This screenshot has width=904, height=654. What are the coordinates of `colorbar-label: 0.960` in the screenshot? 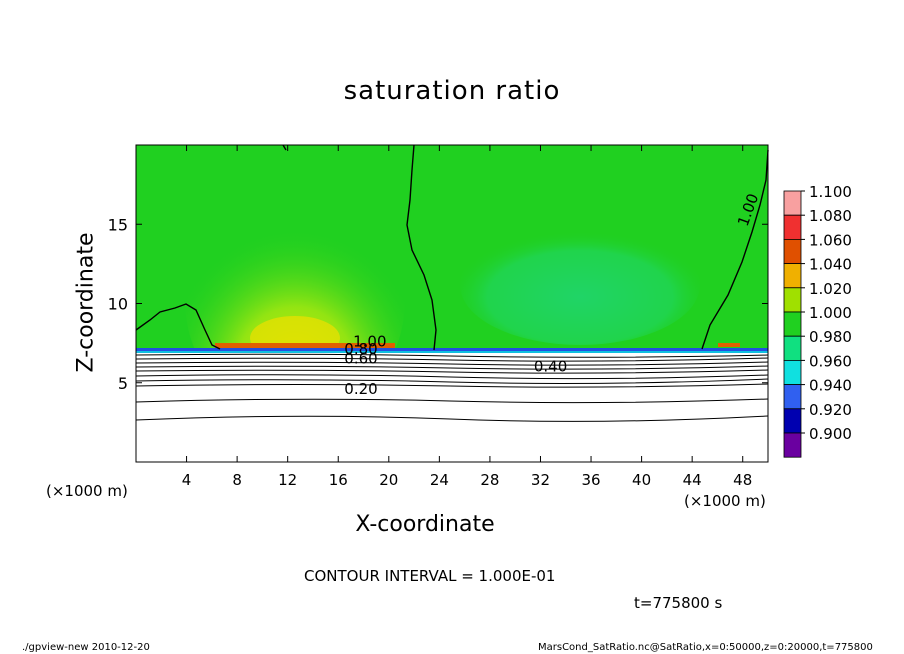 It's located at (830, 361).